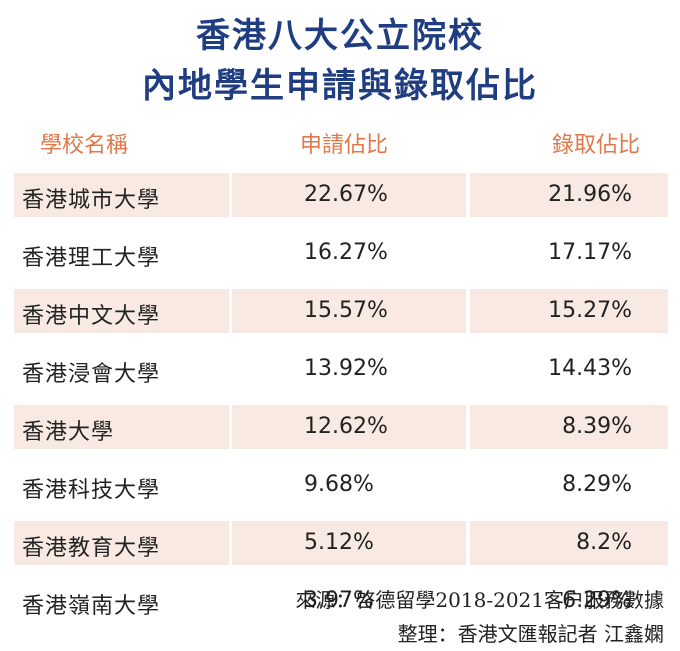 The image size is (680, 651). Describe the element at coordinates (604, 542) in the screenshot. I see `admission-share: 8.2%` at that location.